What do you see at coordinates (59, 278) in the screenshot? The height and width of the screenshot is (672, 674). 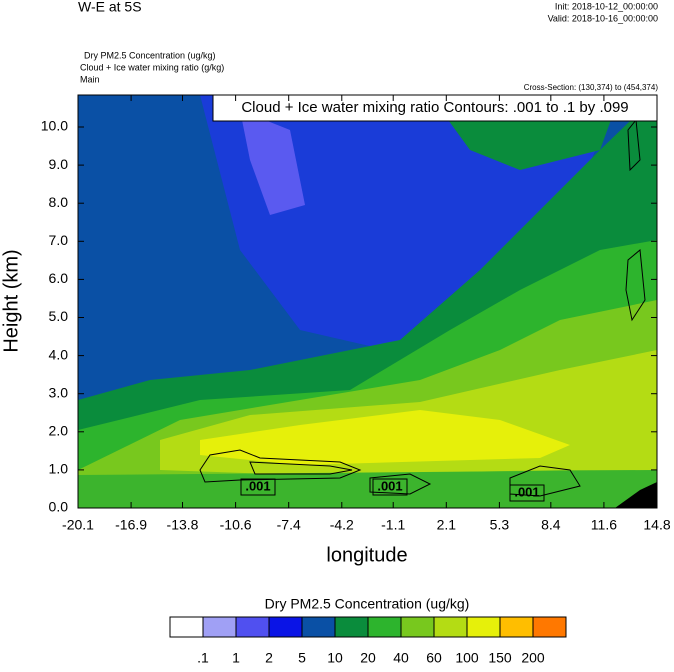 I see `y-tick-label: 6.0` at bounding box center [59, 278].